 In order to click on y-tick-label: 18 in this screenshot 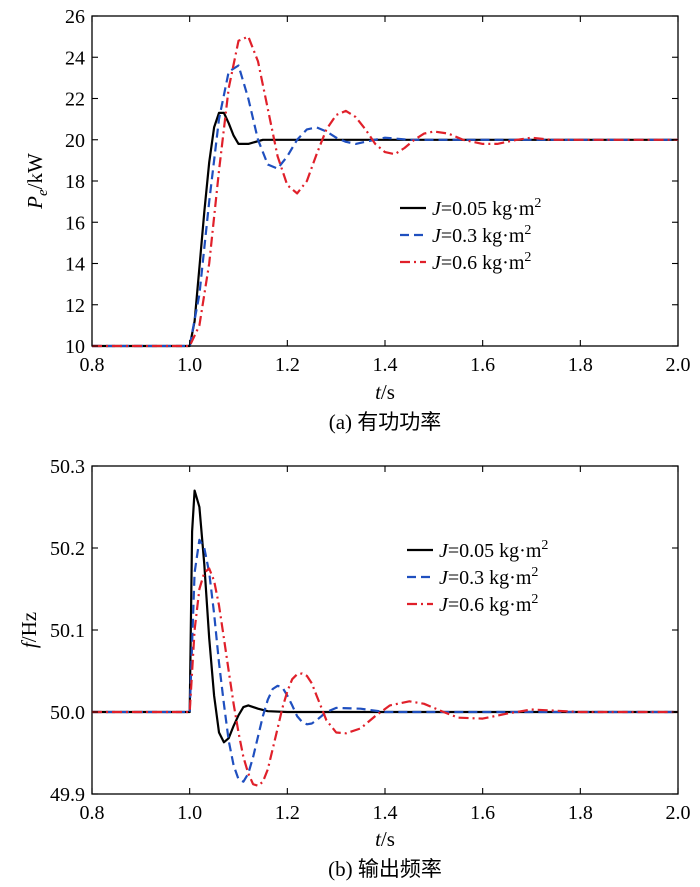, I will do `click(75, 182)`.